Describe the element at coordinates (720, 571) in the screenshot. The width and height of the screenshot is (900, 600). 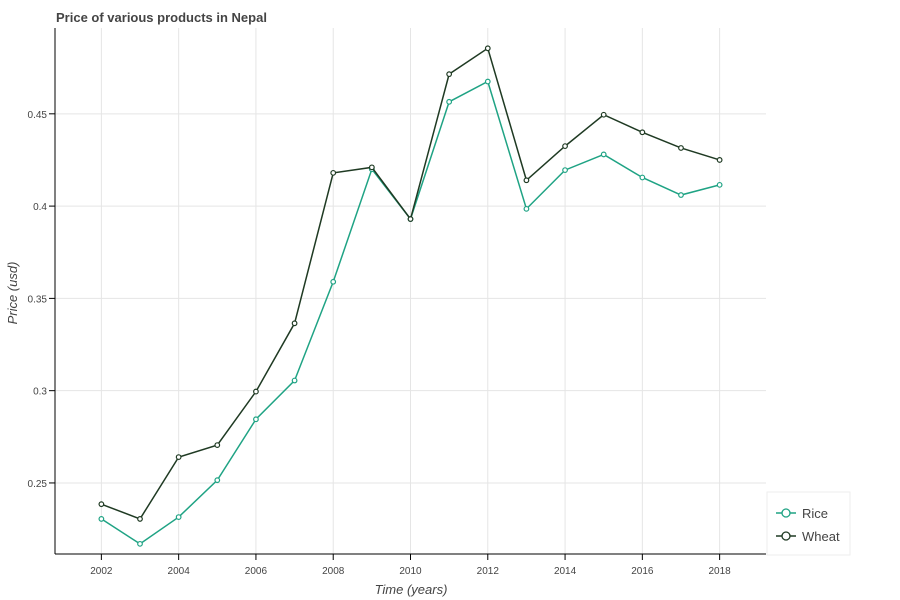
I see `x-tick-label: 2018` at that location.